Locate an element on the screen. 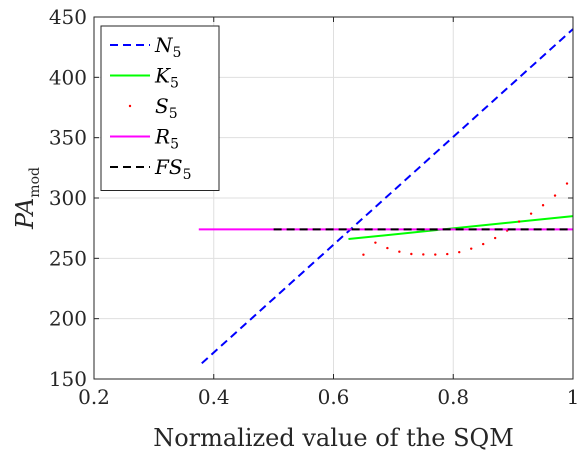  x-tick-label: 0.6 is located at coordinates (334, 397).